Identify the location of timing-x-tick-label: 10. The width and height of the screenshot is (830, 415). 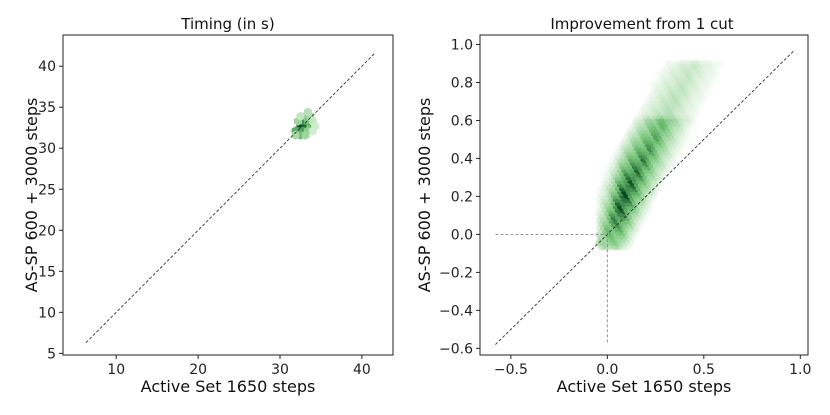
(116, 370).